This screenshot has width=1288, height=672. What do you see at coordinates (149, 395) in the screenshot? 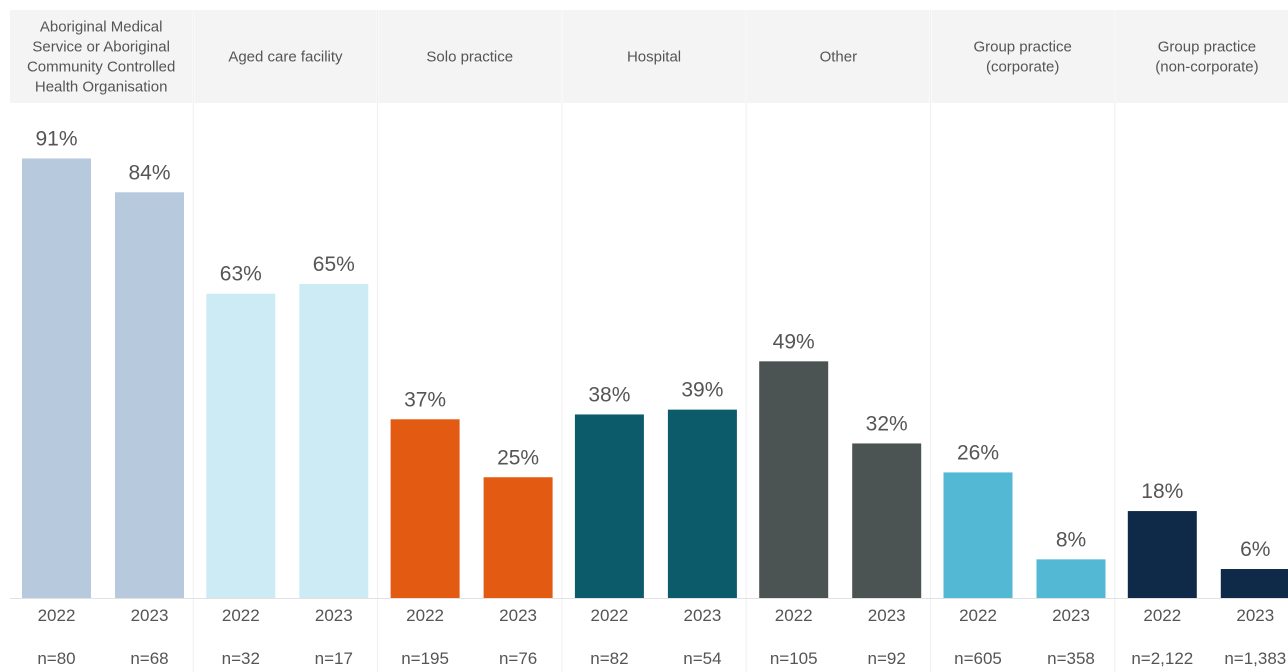
I see `bar-aboriginal-medical-service-or-aboriginal-community-controlled-health-organisation-2023` at bounding box center [149, 395].